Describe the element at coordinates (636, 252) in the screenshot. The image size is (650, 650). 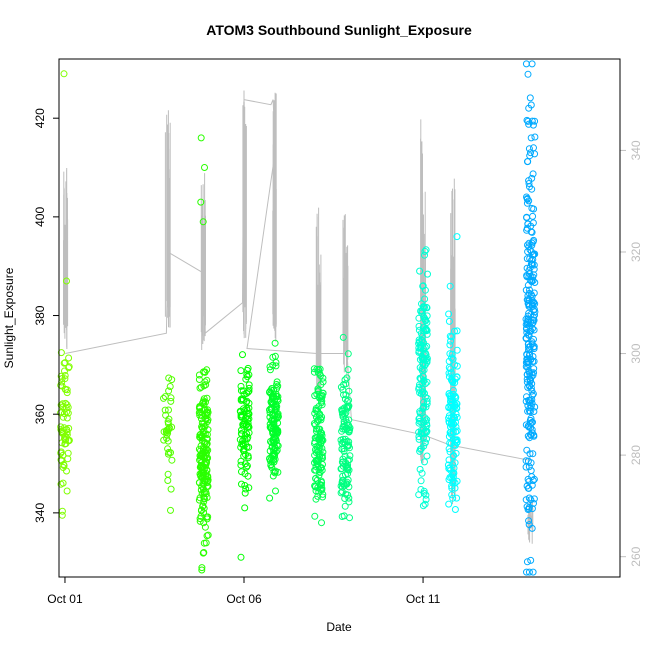
I see `y2-tick-label: 320` at that location.